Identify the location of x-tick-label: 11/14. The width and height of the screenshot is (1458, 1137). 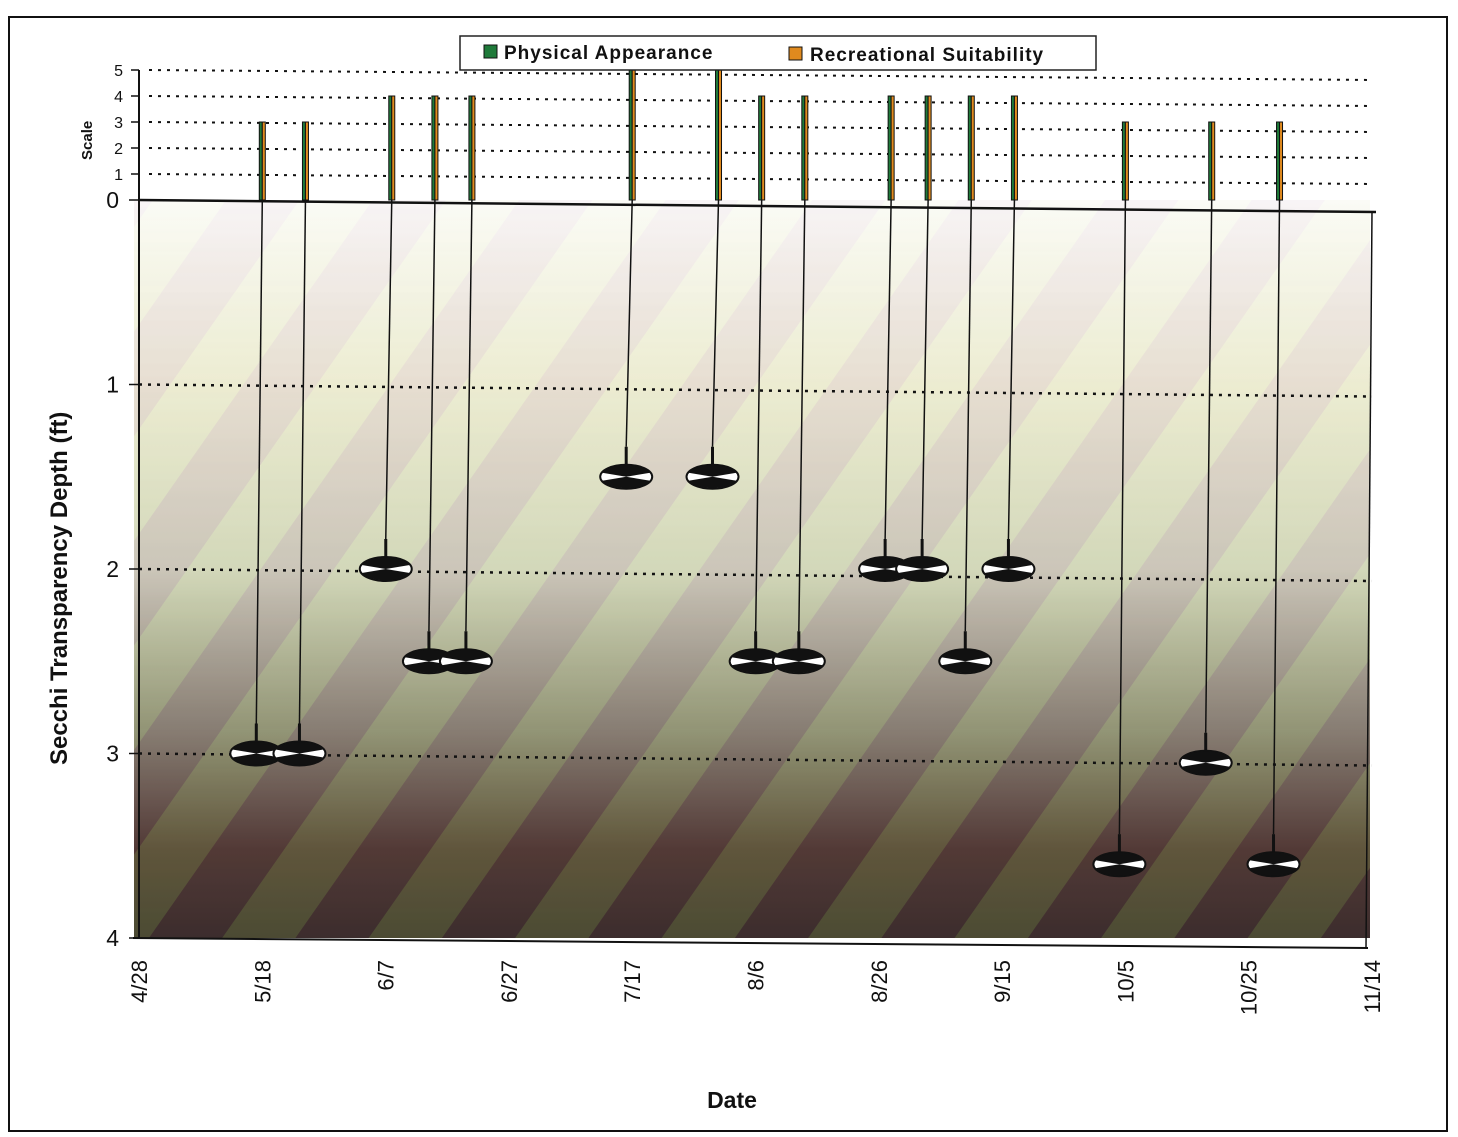
(1372, 986).